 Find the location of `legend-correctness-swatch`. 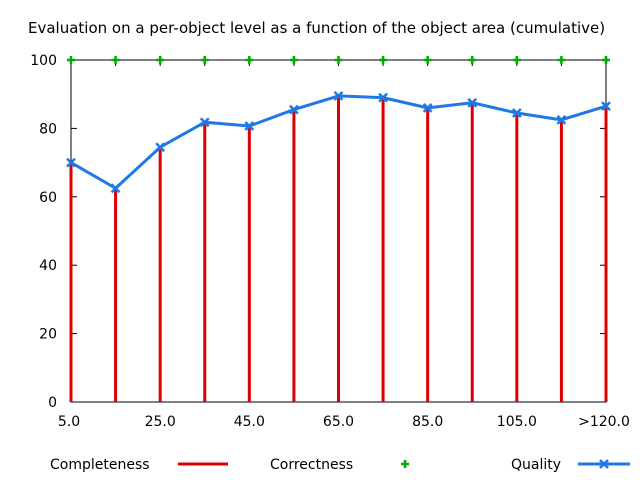

legend-correctness-swatch is located at coordinates (405, 464).